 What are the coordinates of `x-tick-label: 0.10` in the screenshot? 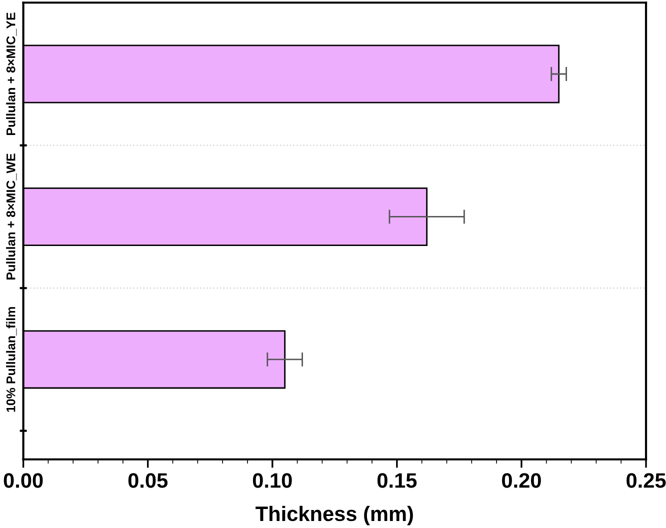 It's located at (272, 480).